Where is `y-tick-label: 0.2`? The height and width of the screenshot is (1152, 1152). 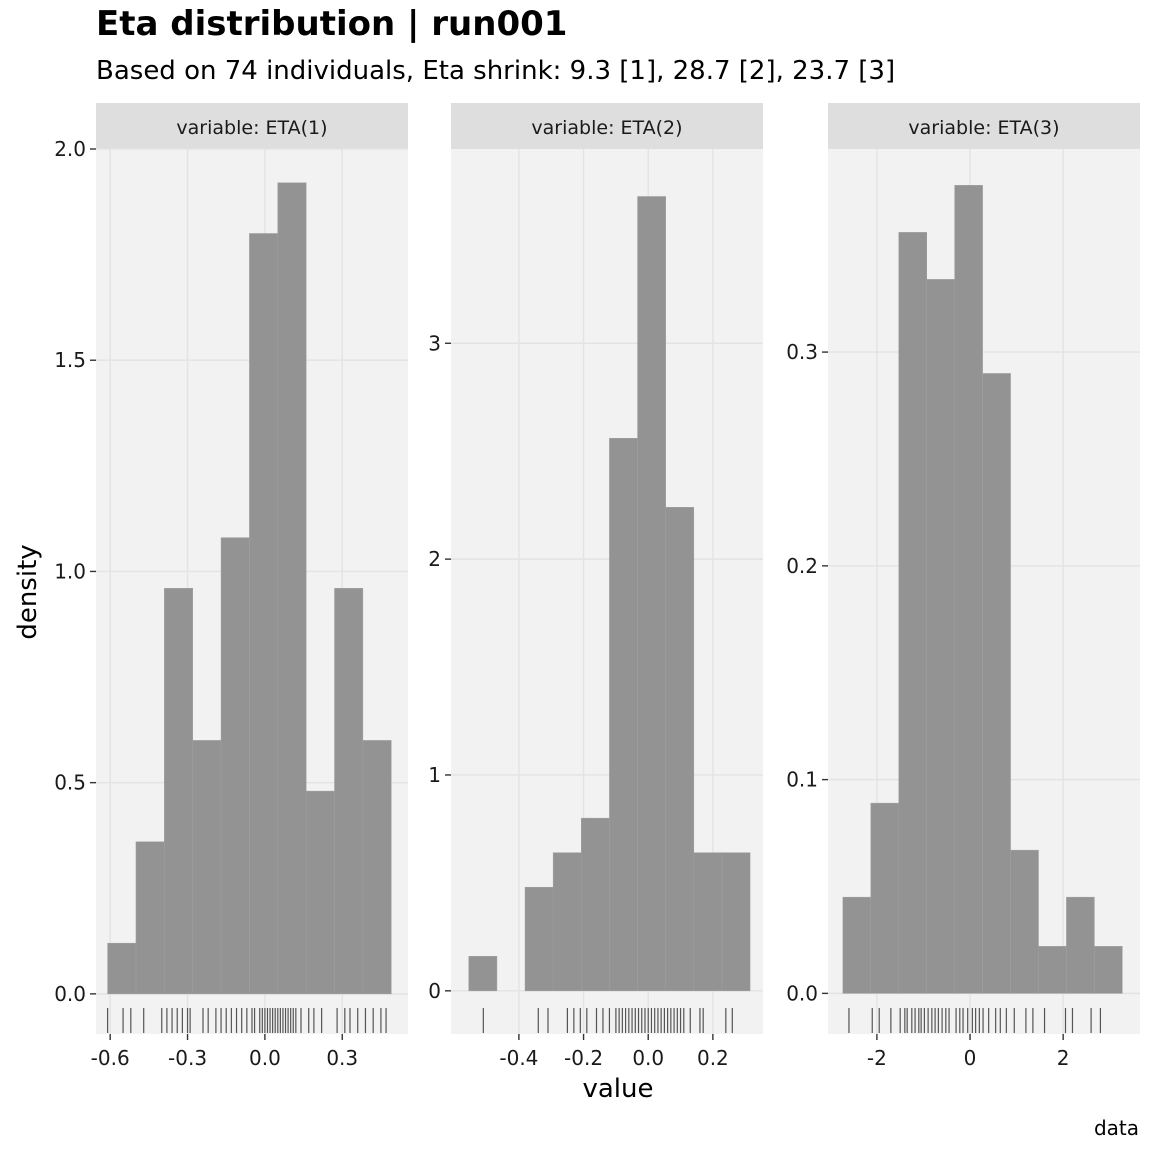 y-tick-label: 0.2 is located at coordinates (802, 566).